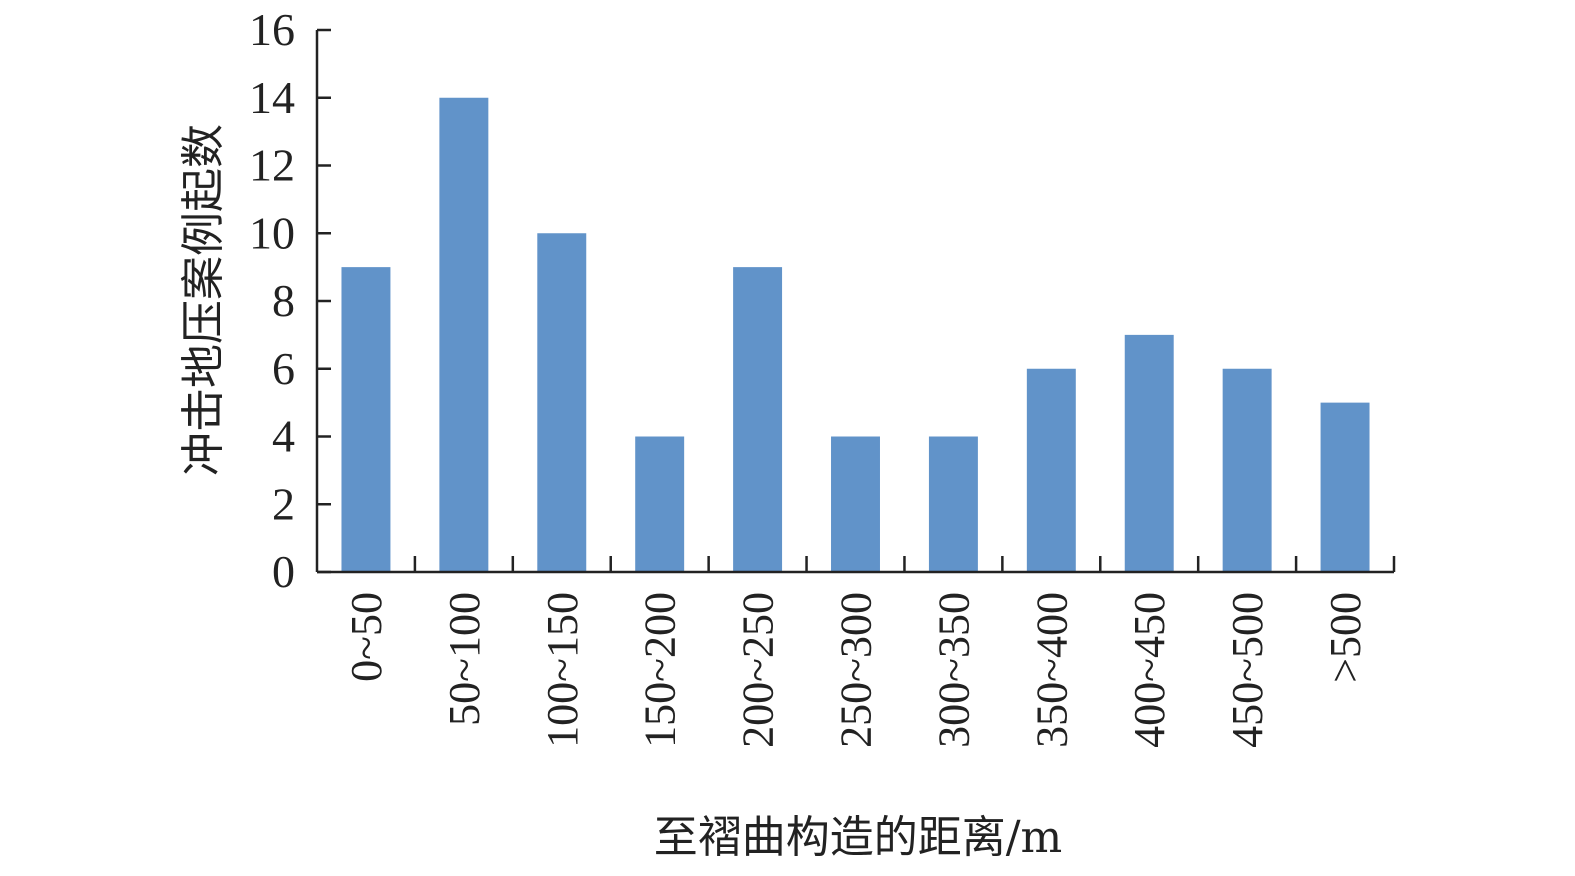 This screenshot has width=1575, height=876. Describe the element at coordinates (272, 165) in the screenshot. I see `y-tick-label: 12` at that location.